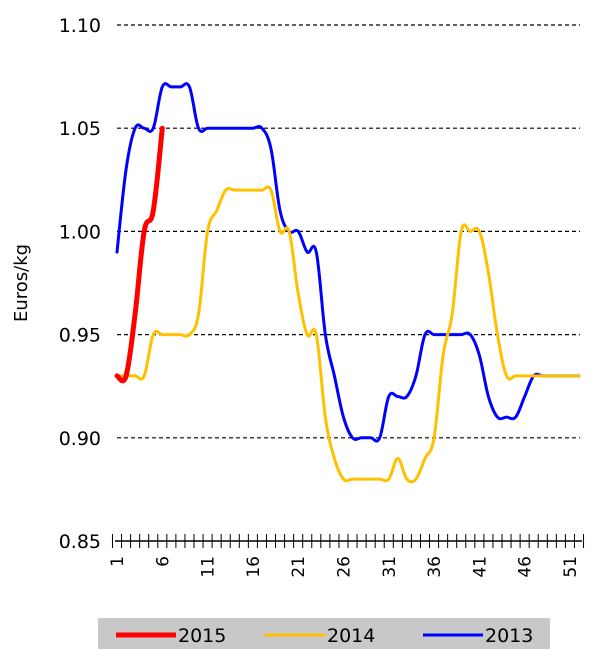 The width and height of the screenshot is (593, 649). What do you see at coordinates (202, 636) in the screenshot?
I see `legend-label: 2015` at bounding box center [202, 636].